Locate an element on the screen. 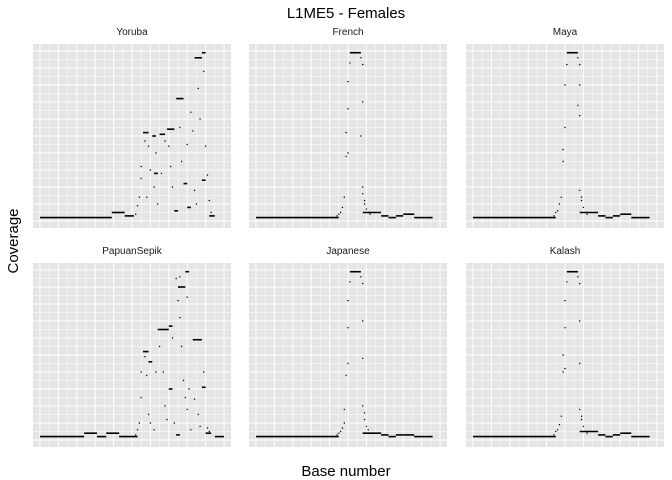 The image size is (672, 480). facet-label: Maya is located at coordinates (565, 32).